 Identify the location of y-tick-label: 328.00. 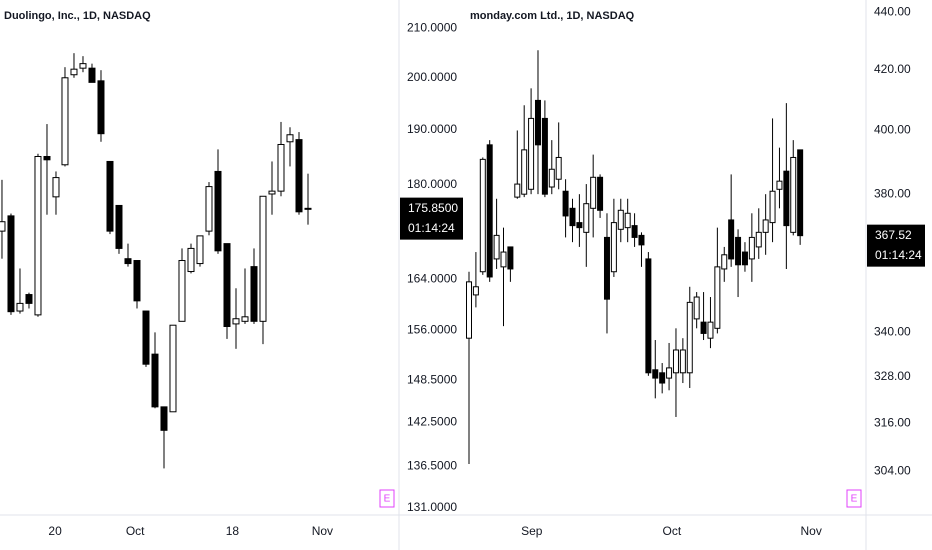
(892, 376).